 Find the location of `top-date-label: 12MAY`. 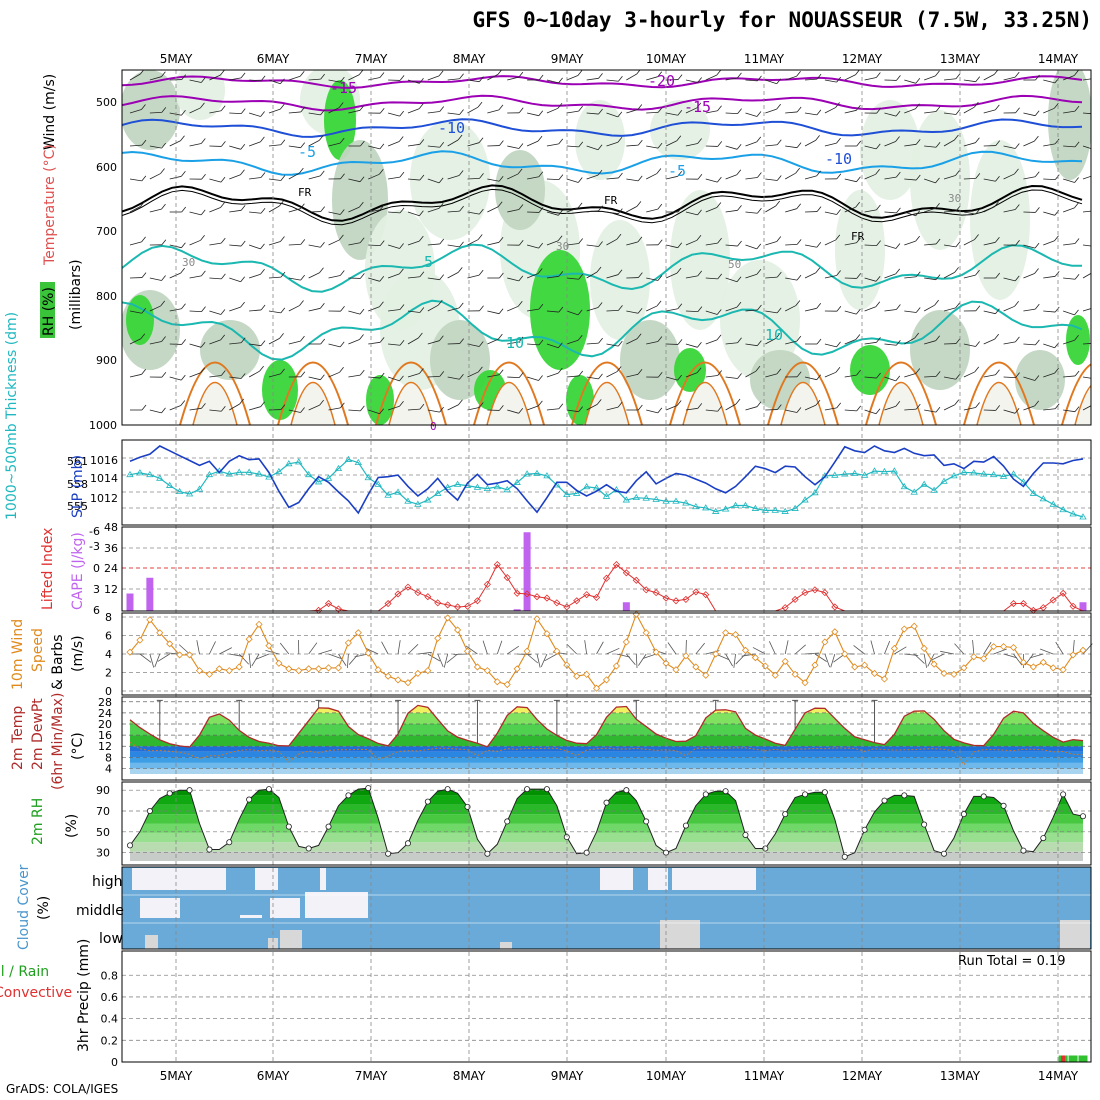

top-date-label: 12MAY is located at coordinates (862, 59).